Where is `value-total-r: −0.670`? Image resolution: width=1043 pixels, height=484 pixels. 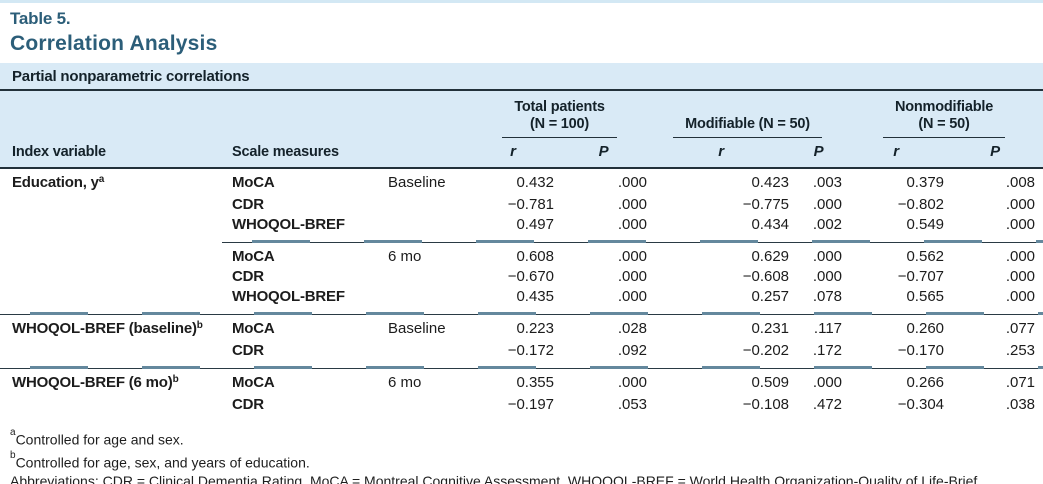
value-total-r: −0.670 is located at coordinates (530, 276).